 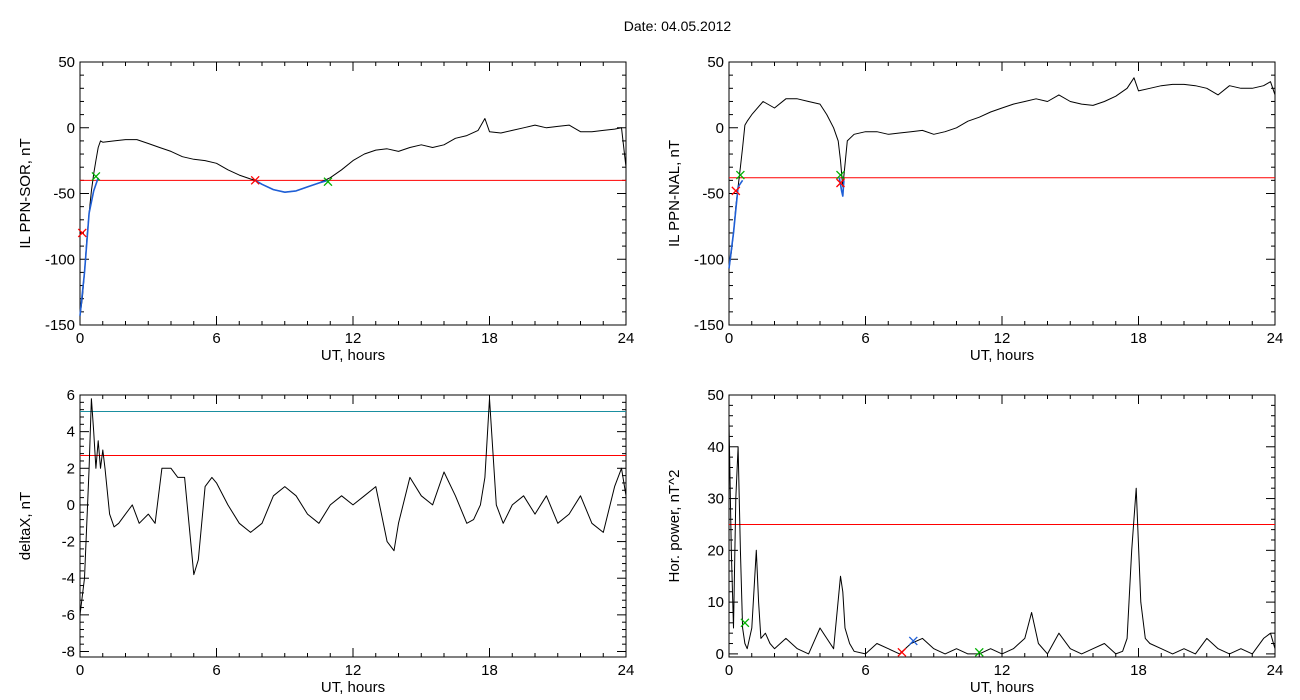 What do you see at coordinates (64, 194) in the screenshot?
I see `ppn-sor-ytick-label: -50` at bounding box center [64, 194].